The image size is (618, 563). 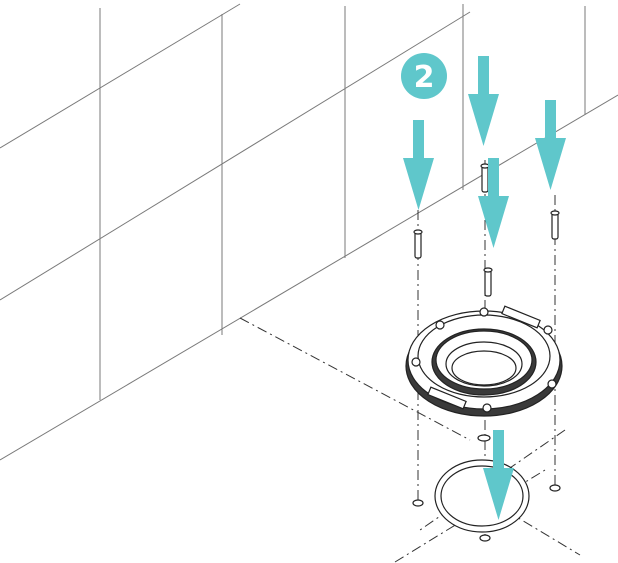 I want to click on gasket-ring-icon, so click(x=482, y=496).